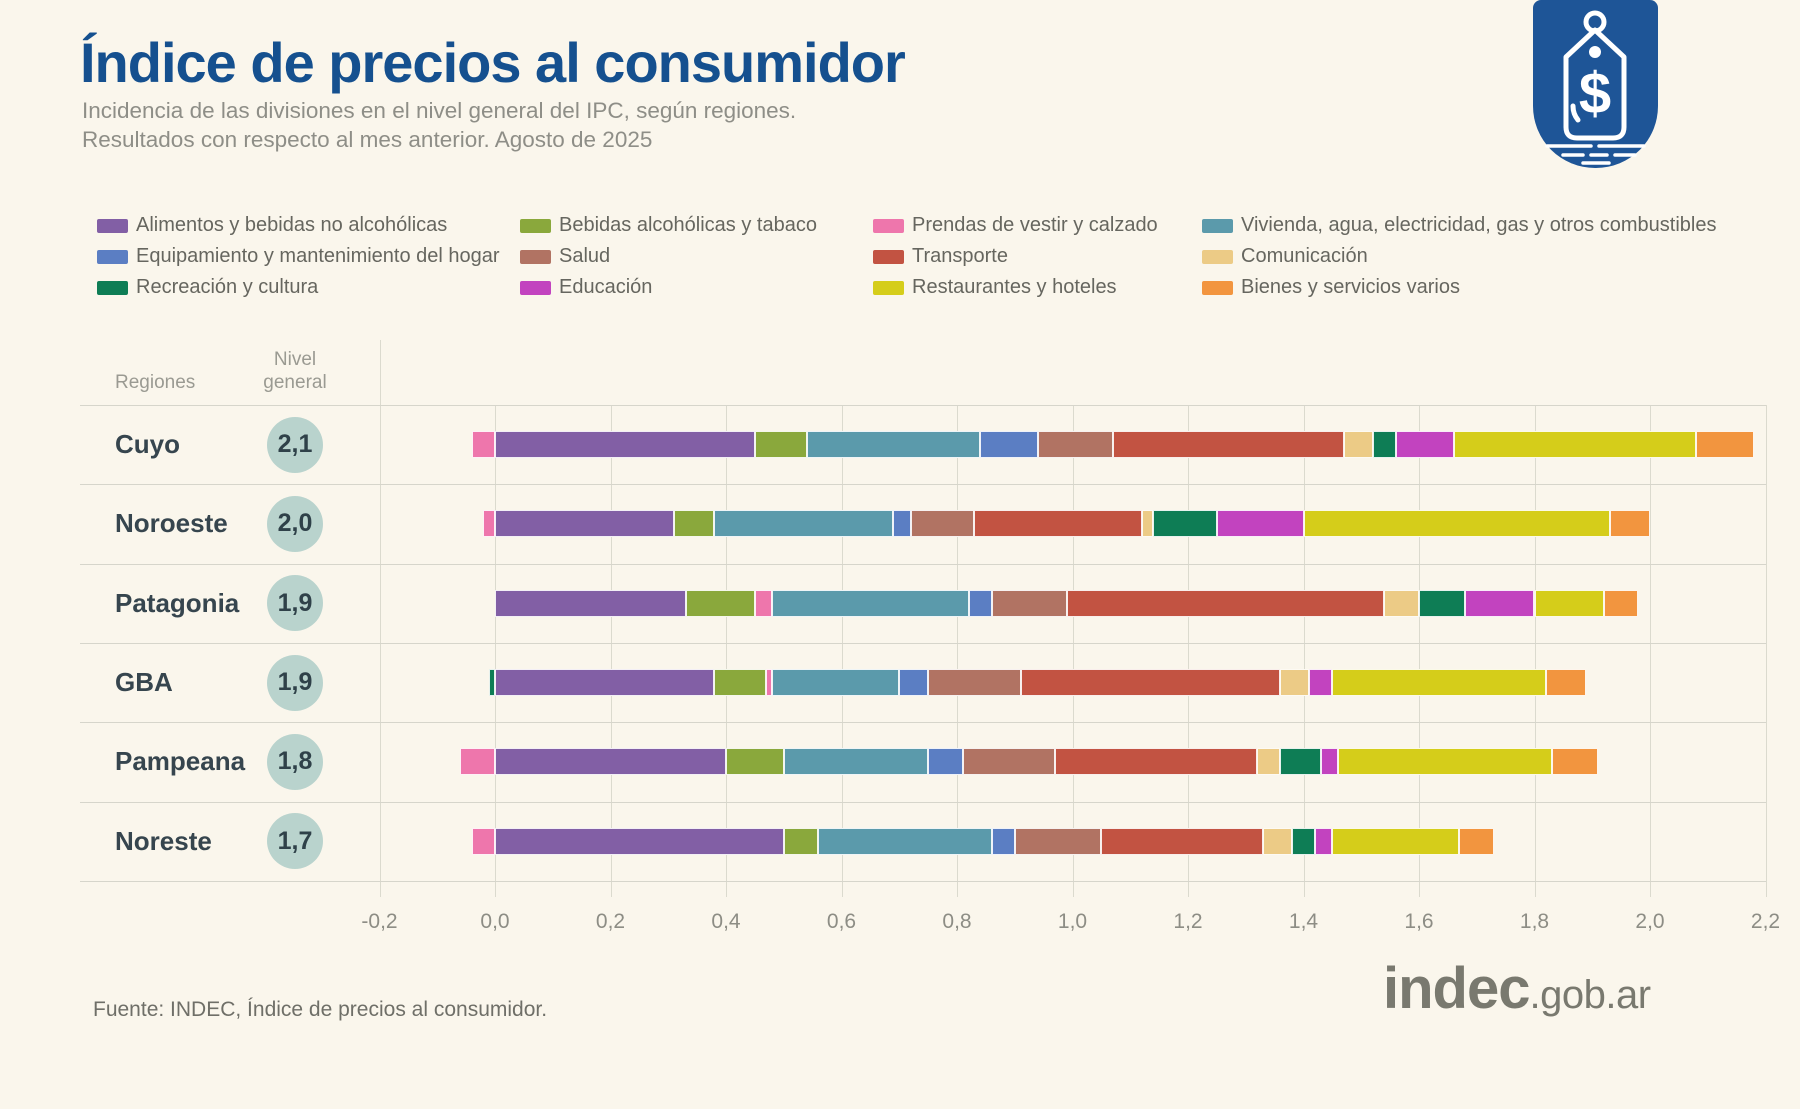  I want to click on axis-tick-label: 0,8, so click(957, 921).